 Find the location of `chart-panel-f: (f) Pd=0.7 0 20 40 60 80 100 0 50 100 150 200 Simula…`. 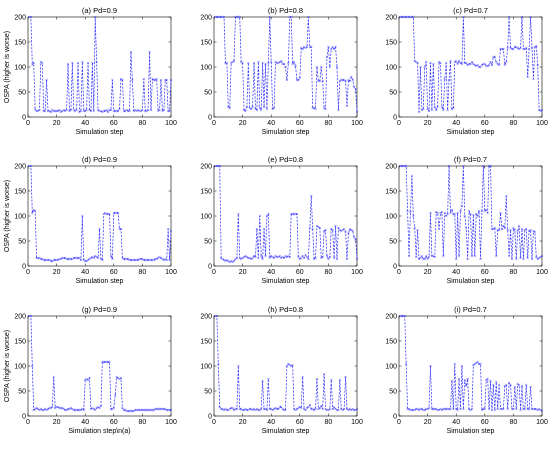

chart-panel-f: (f) Pd=0.7 0 20 40 60 80 100 0 50 100 150 200 Simula… is located at coordinates (466, 220).